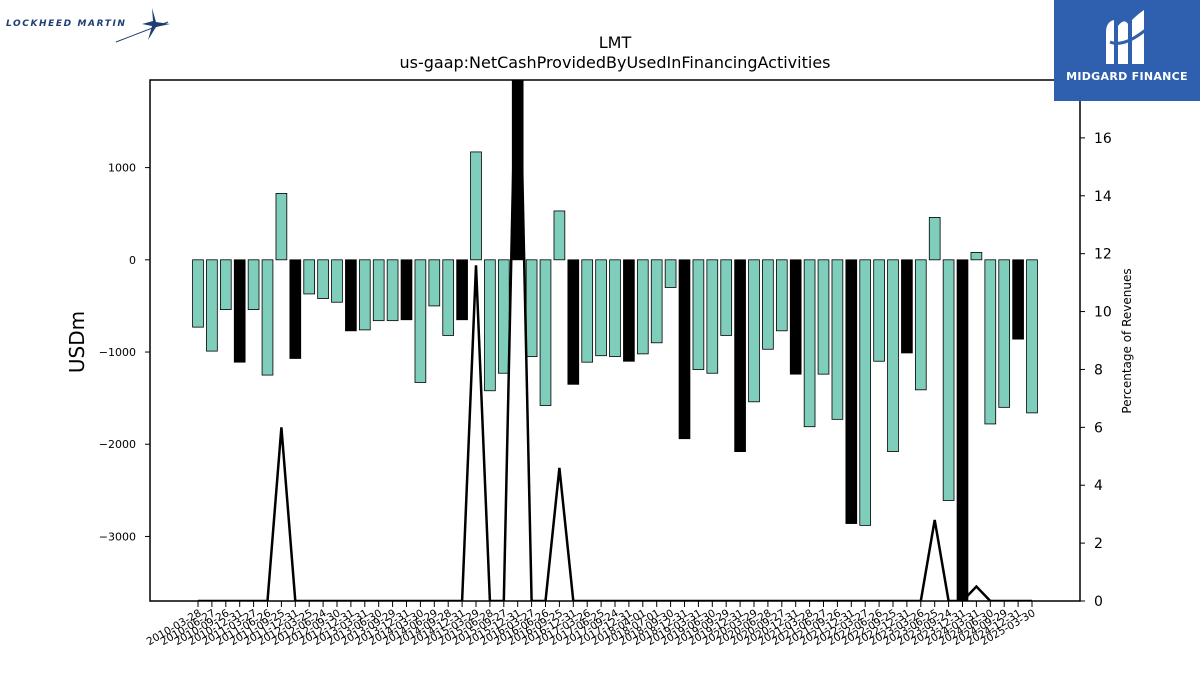  What do you see at coordinates (66, 24) in the screenshot?
I see `left-logo-text: LOCKHEED MARTIN` at bounding box center [66, 24].